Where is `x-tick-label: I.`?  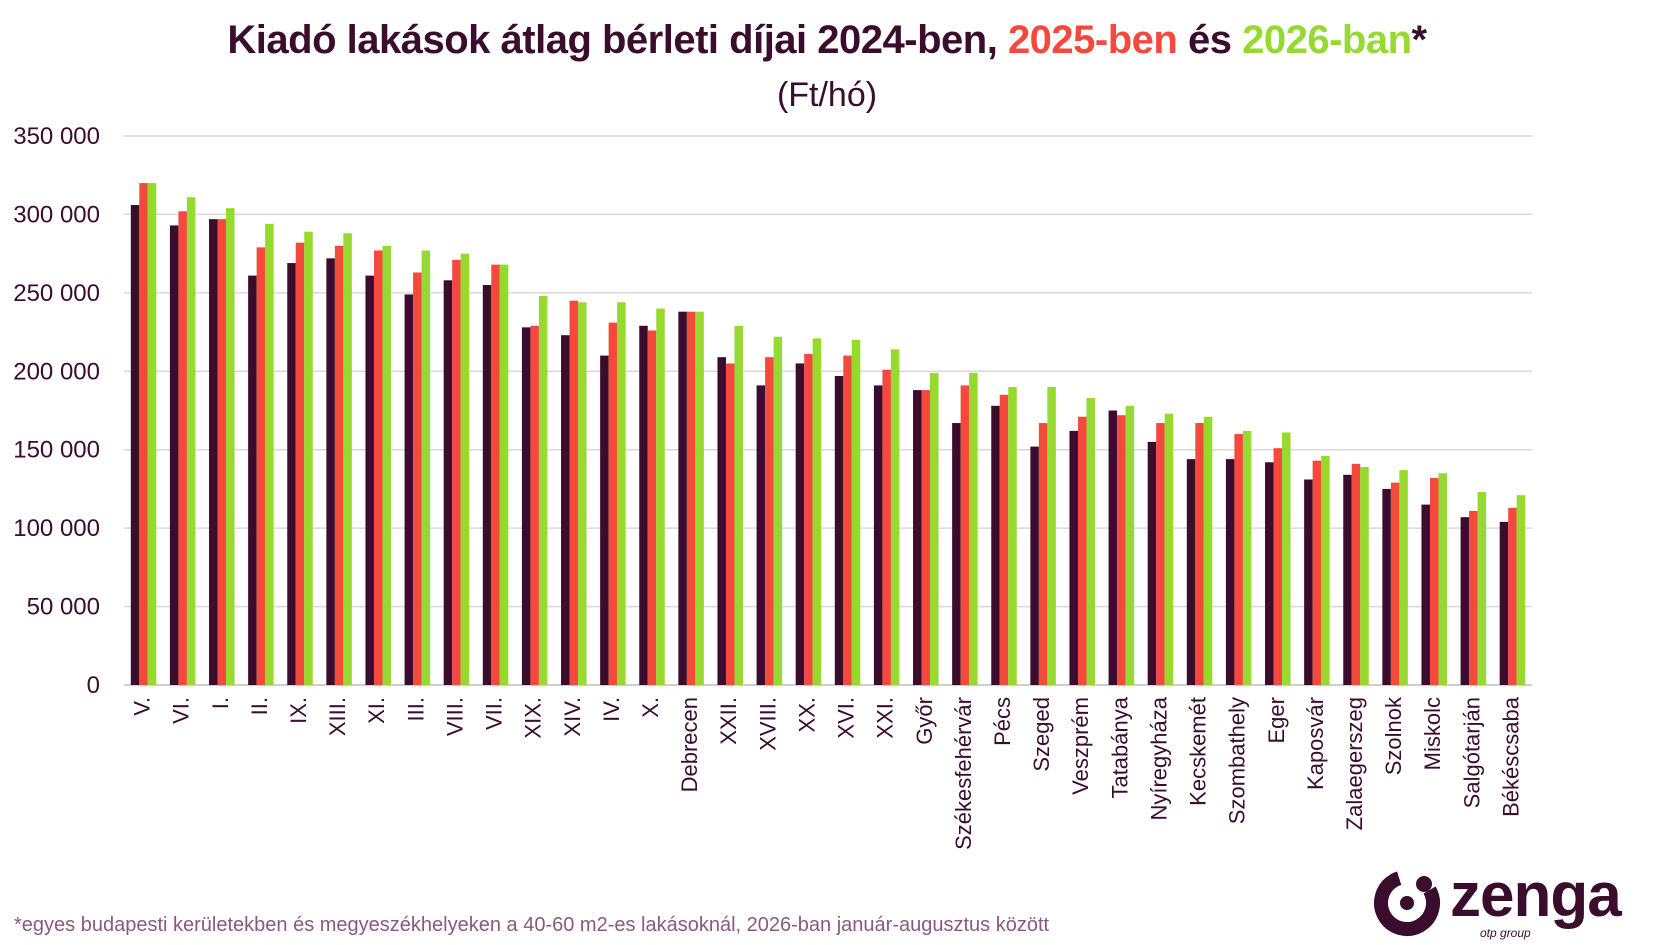
x-tick-label: I. is located at coordinates (220, 703).